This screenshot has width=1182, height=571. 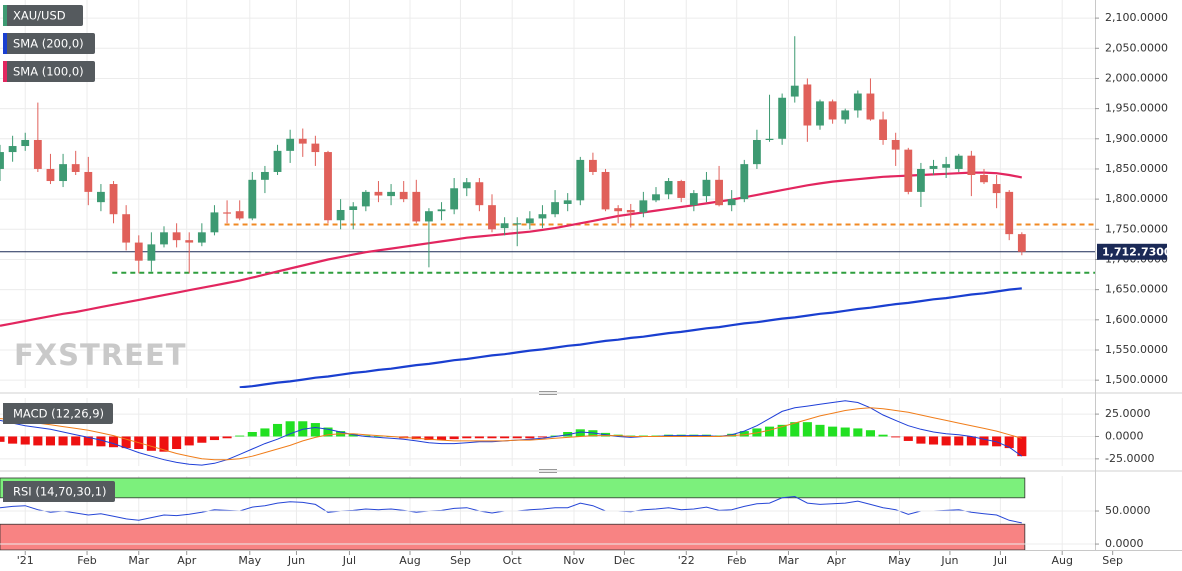 What do you see at coordinates (100, 355) in the screenshot?
I see `watermark: FXSTREET` at bounding box center [100, 355].